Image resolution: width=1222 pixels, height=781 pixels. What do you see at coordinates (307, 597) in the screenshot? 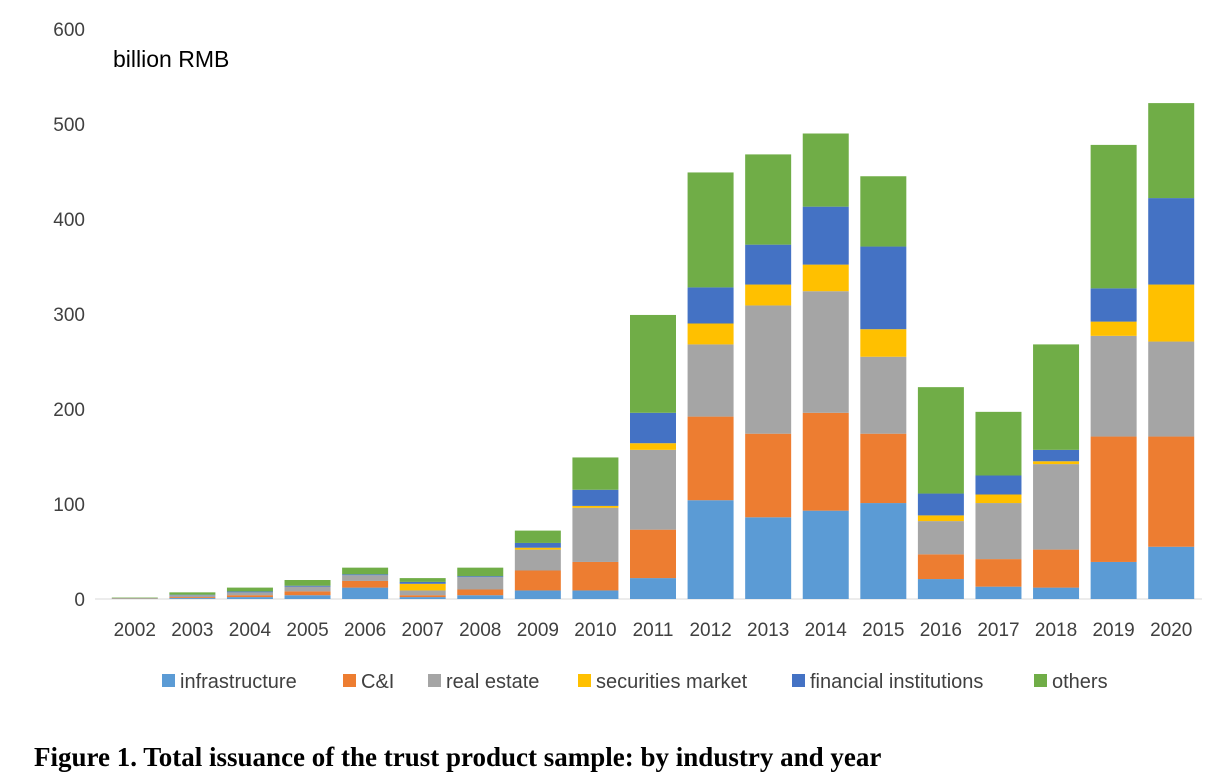
I see `bar-segment-infrastructure-2005` at bounding box center [307, 597].